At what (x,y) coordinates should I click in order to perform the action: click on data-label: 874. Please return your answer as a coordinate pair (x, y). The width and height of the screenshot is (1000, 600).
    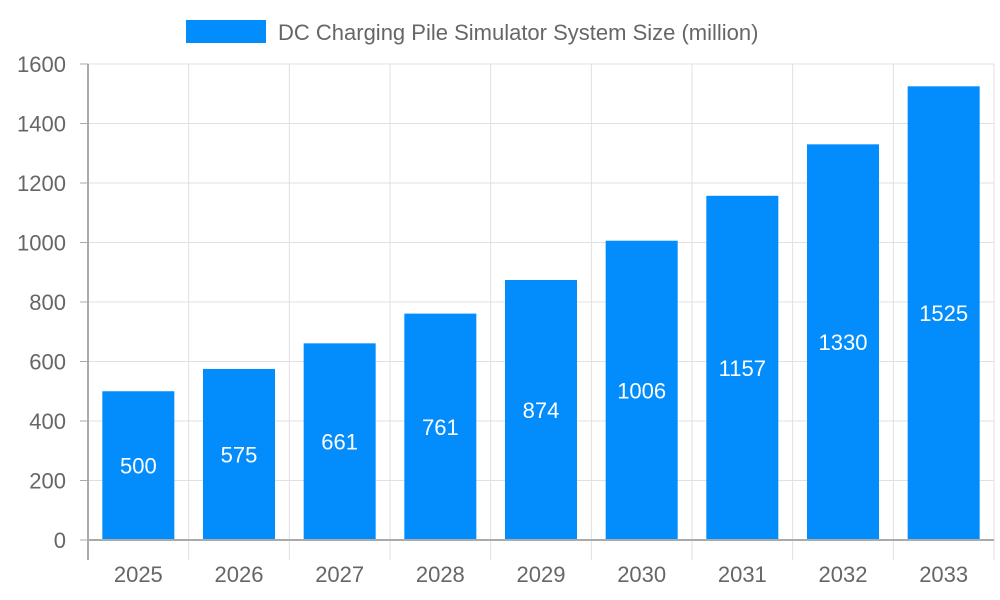
    Looking at the image, I should click on (541, 410).